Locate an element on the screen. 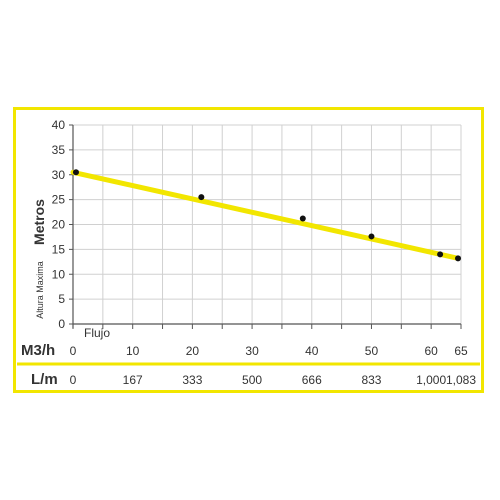 The height and width of the screenshot is (500, 500). y-tick-label: 10 is located at coordinates (59, 274).